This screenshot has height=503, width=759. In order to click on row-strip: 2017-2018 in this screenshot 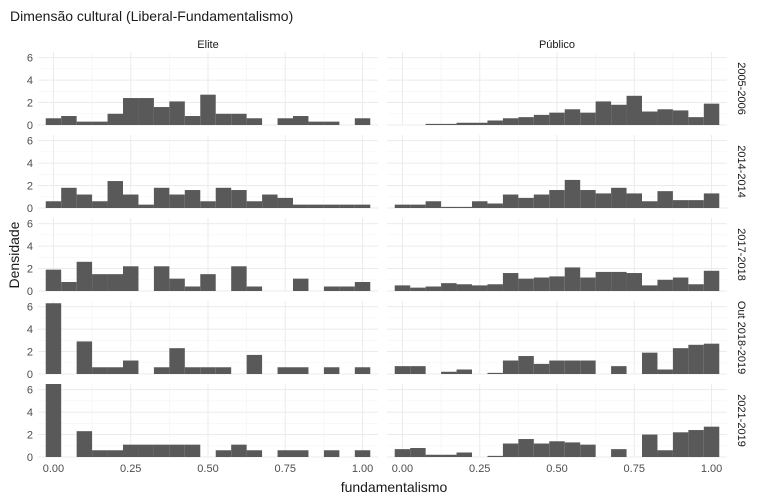, I will do `click(741, 254)`.